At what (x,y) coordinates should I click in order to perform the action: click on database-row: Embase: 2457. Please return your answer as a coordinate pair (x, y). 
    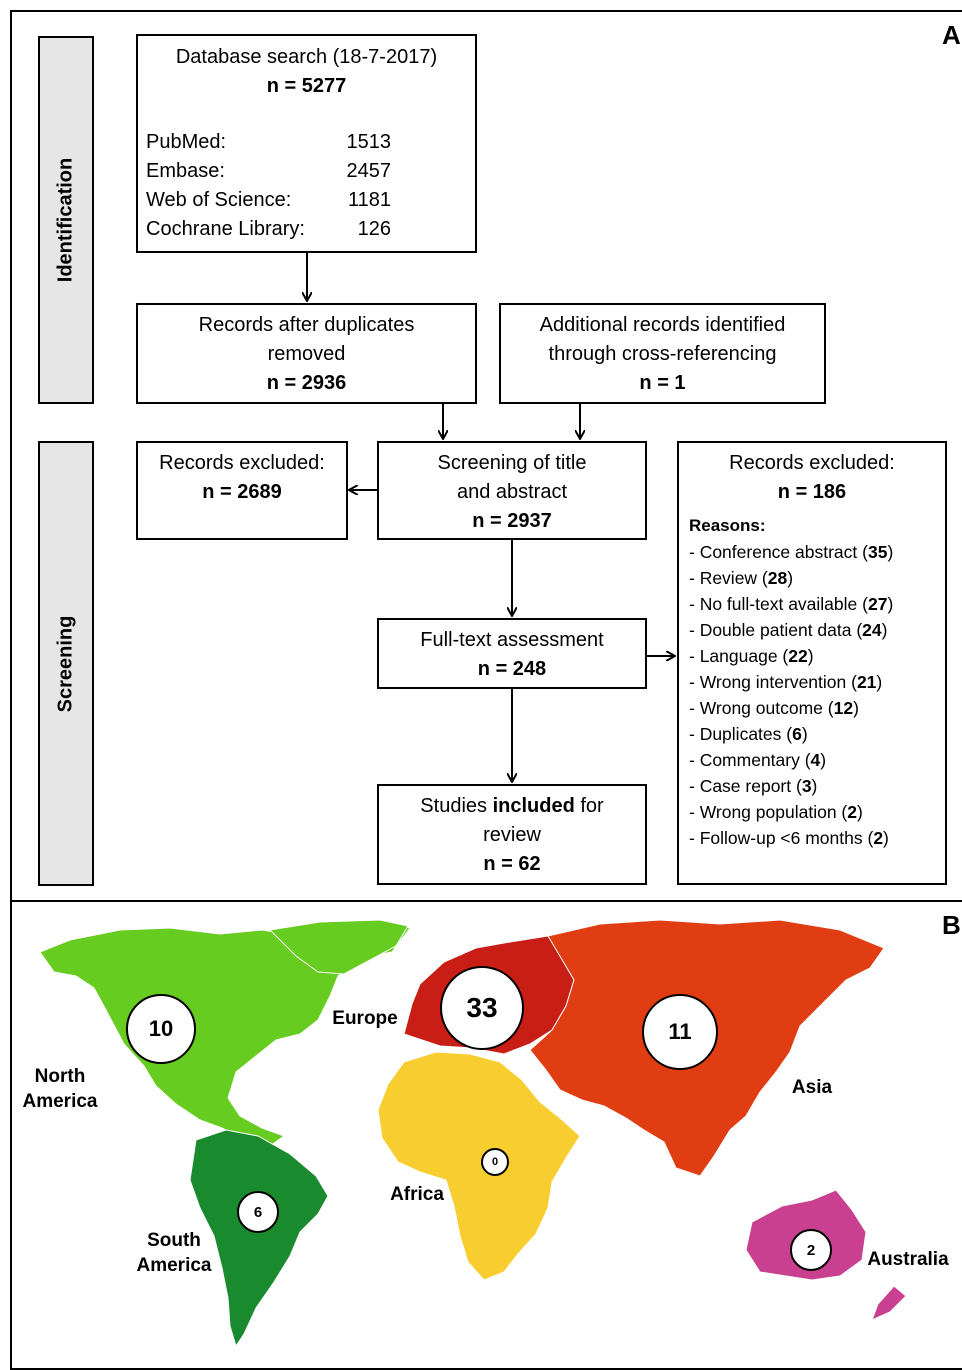
    Looking at the image, I should click on (268, 171).